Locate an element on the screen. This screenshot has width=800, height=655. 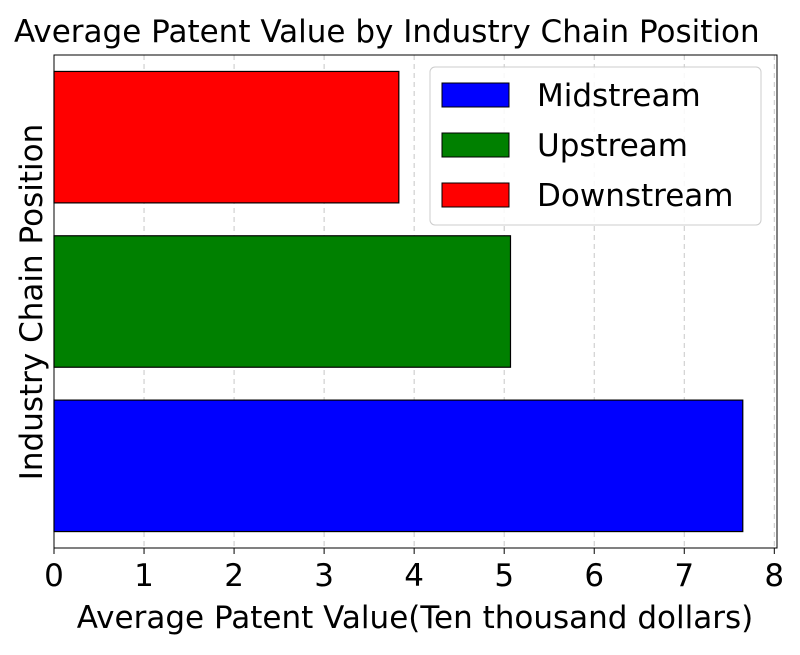
x-tick-label: 4 is located at coordinates (414, 576).